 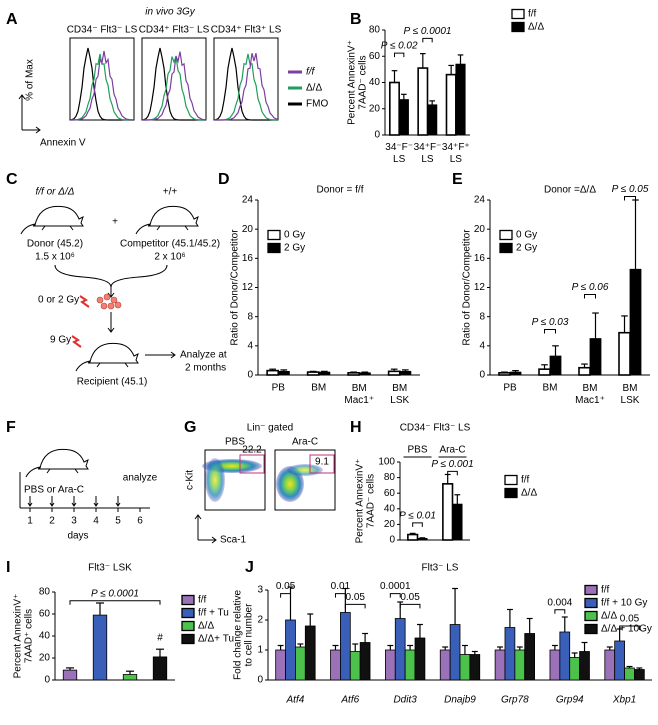 What do you see at coordinates (233, 540) in the screenshot?
I see `x-axis-label: Sca-1` at bounding box center [233, 540].